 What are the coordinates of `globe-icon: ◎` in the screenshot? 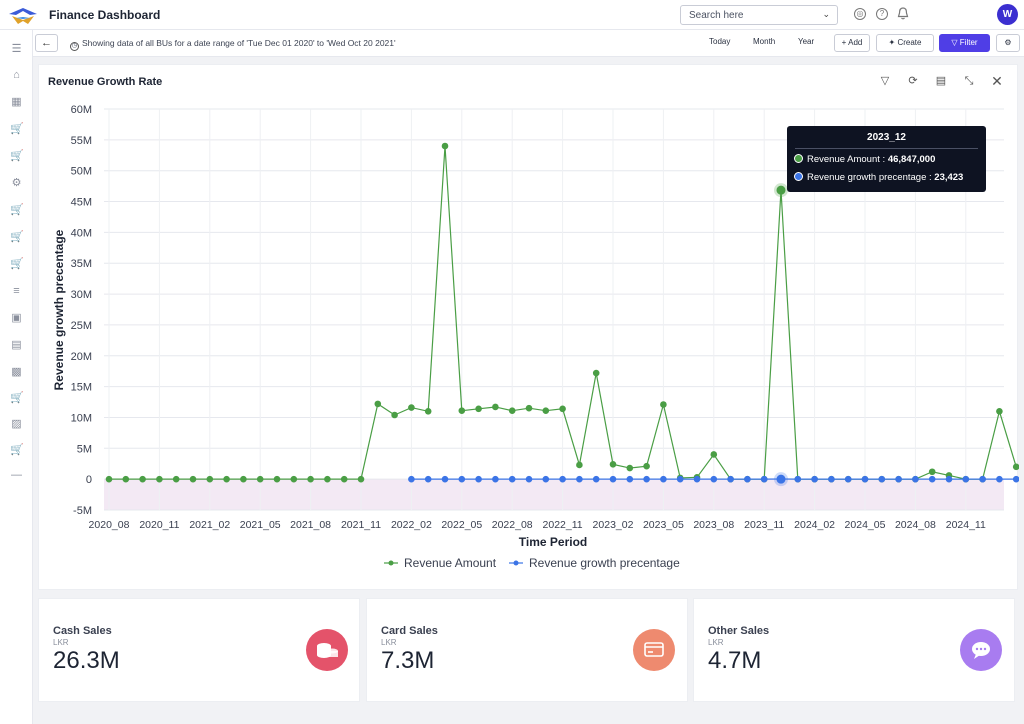 It's located at (860, 14).